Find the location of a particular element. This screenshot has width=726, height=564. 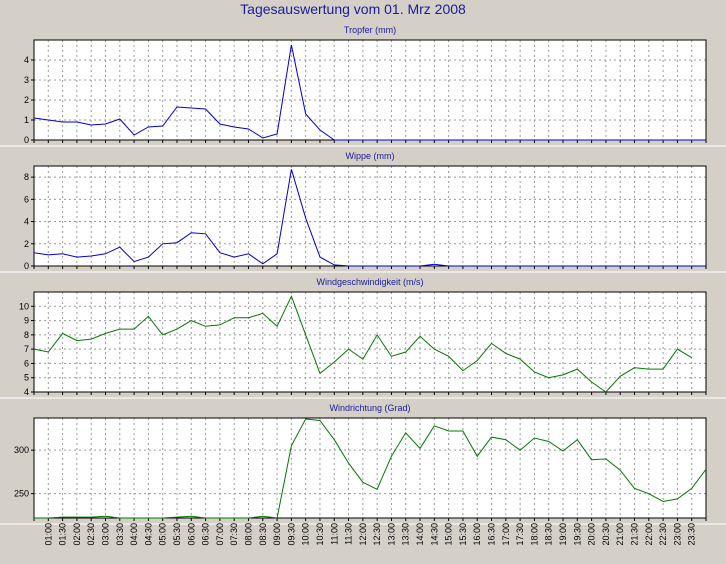

x-tick-label: 11:30 is located at coordinates (349, 534).